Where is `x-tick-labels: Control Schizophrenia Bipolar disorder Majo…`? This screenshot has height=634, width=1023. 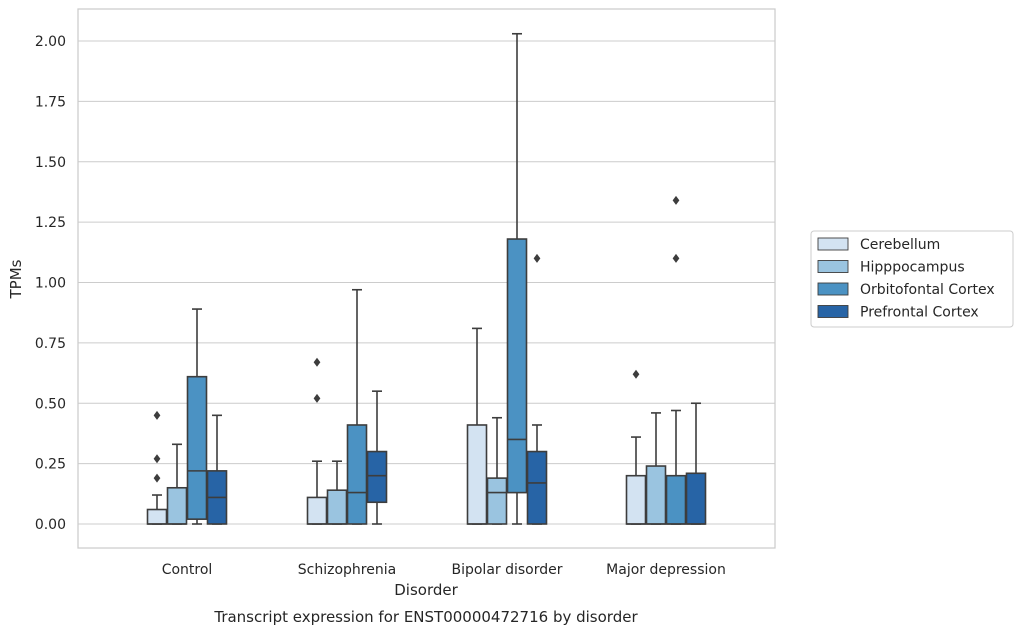
x-tick-labels: Control Schizophrenia Bipolar disorder Majo… is located at coordinates (444, 570).